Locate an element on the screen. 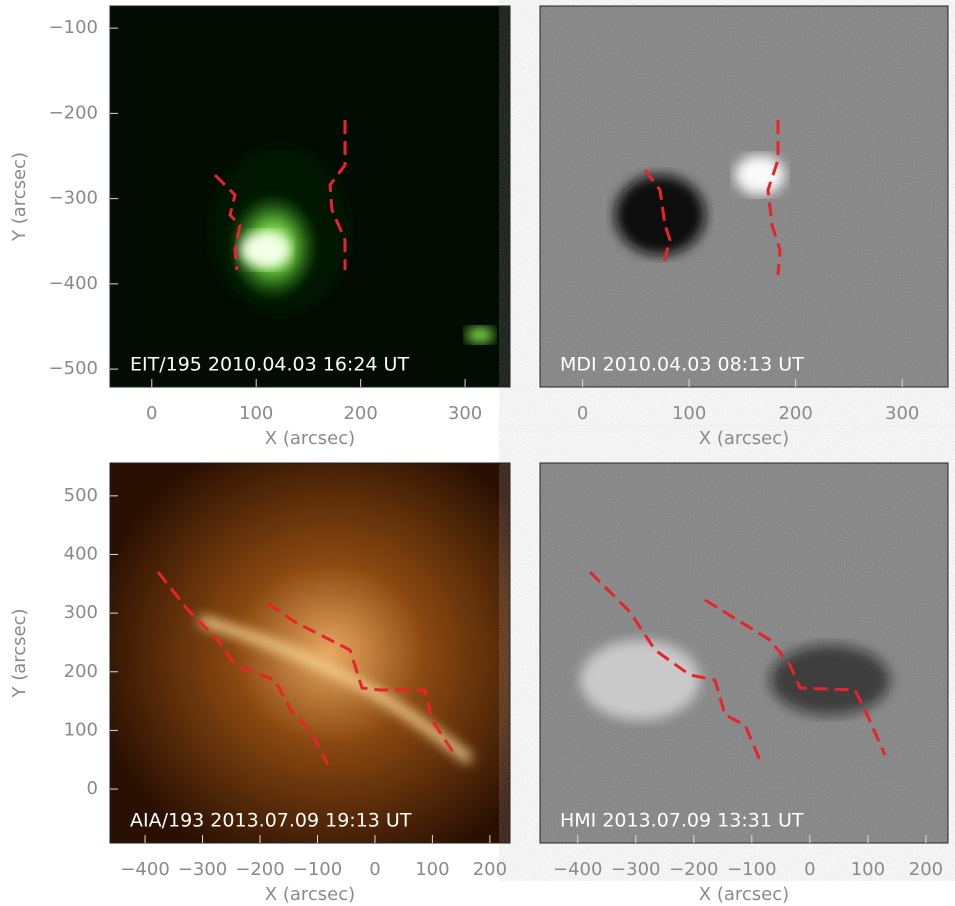 This screenshot has width=955, height=906. y-tick-label: −400 is located at coordinates (73, 283).